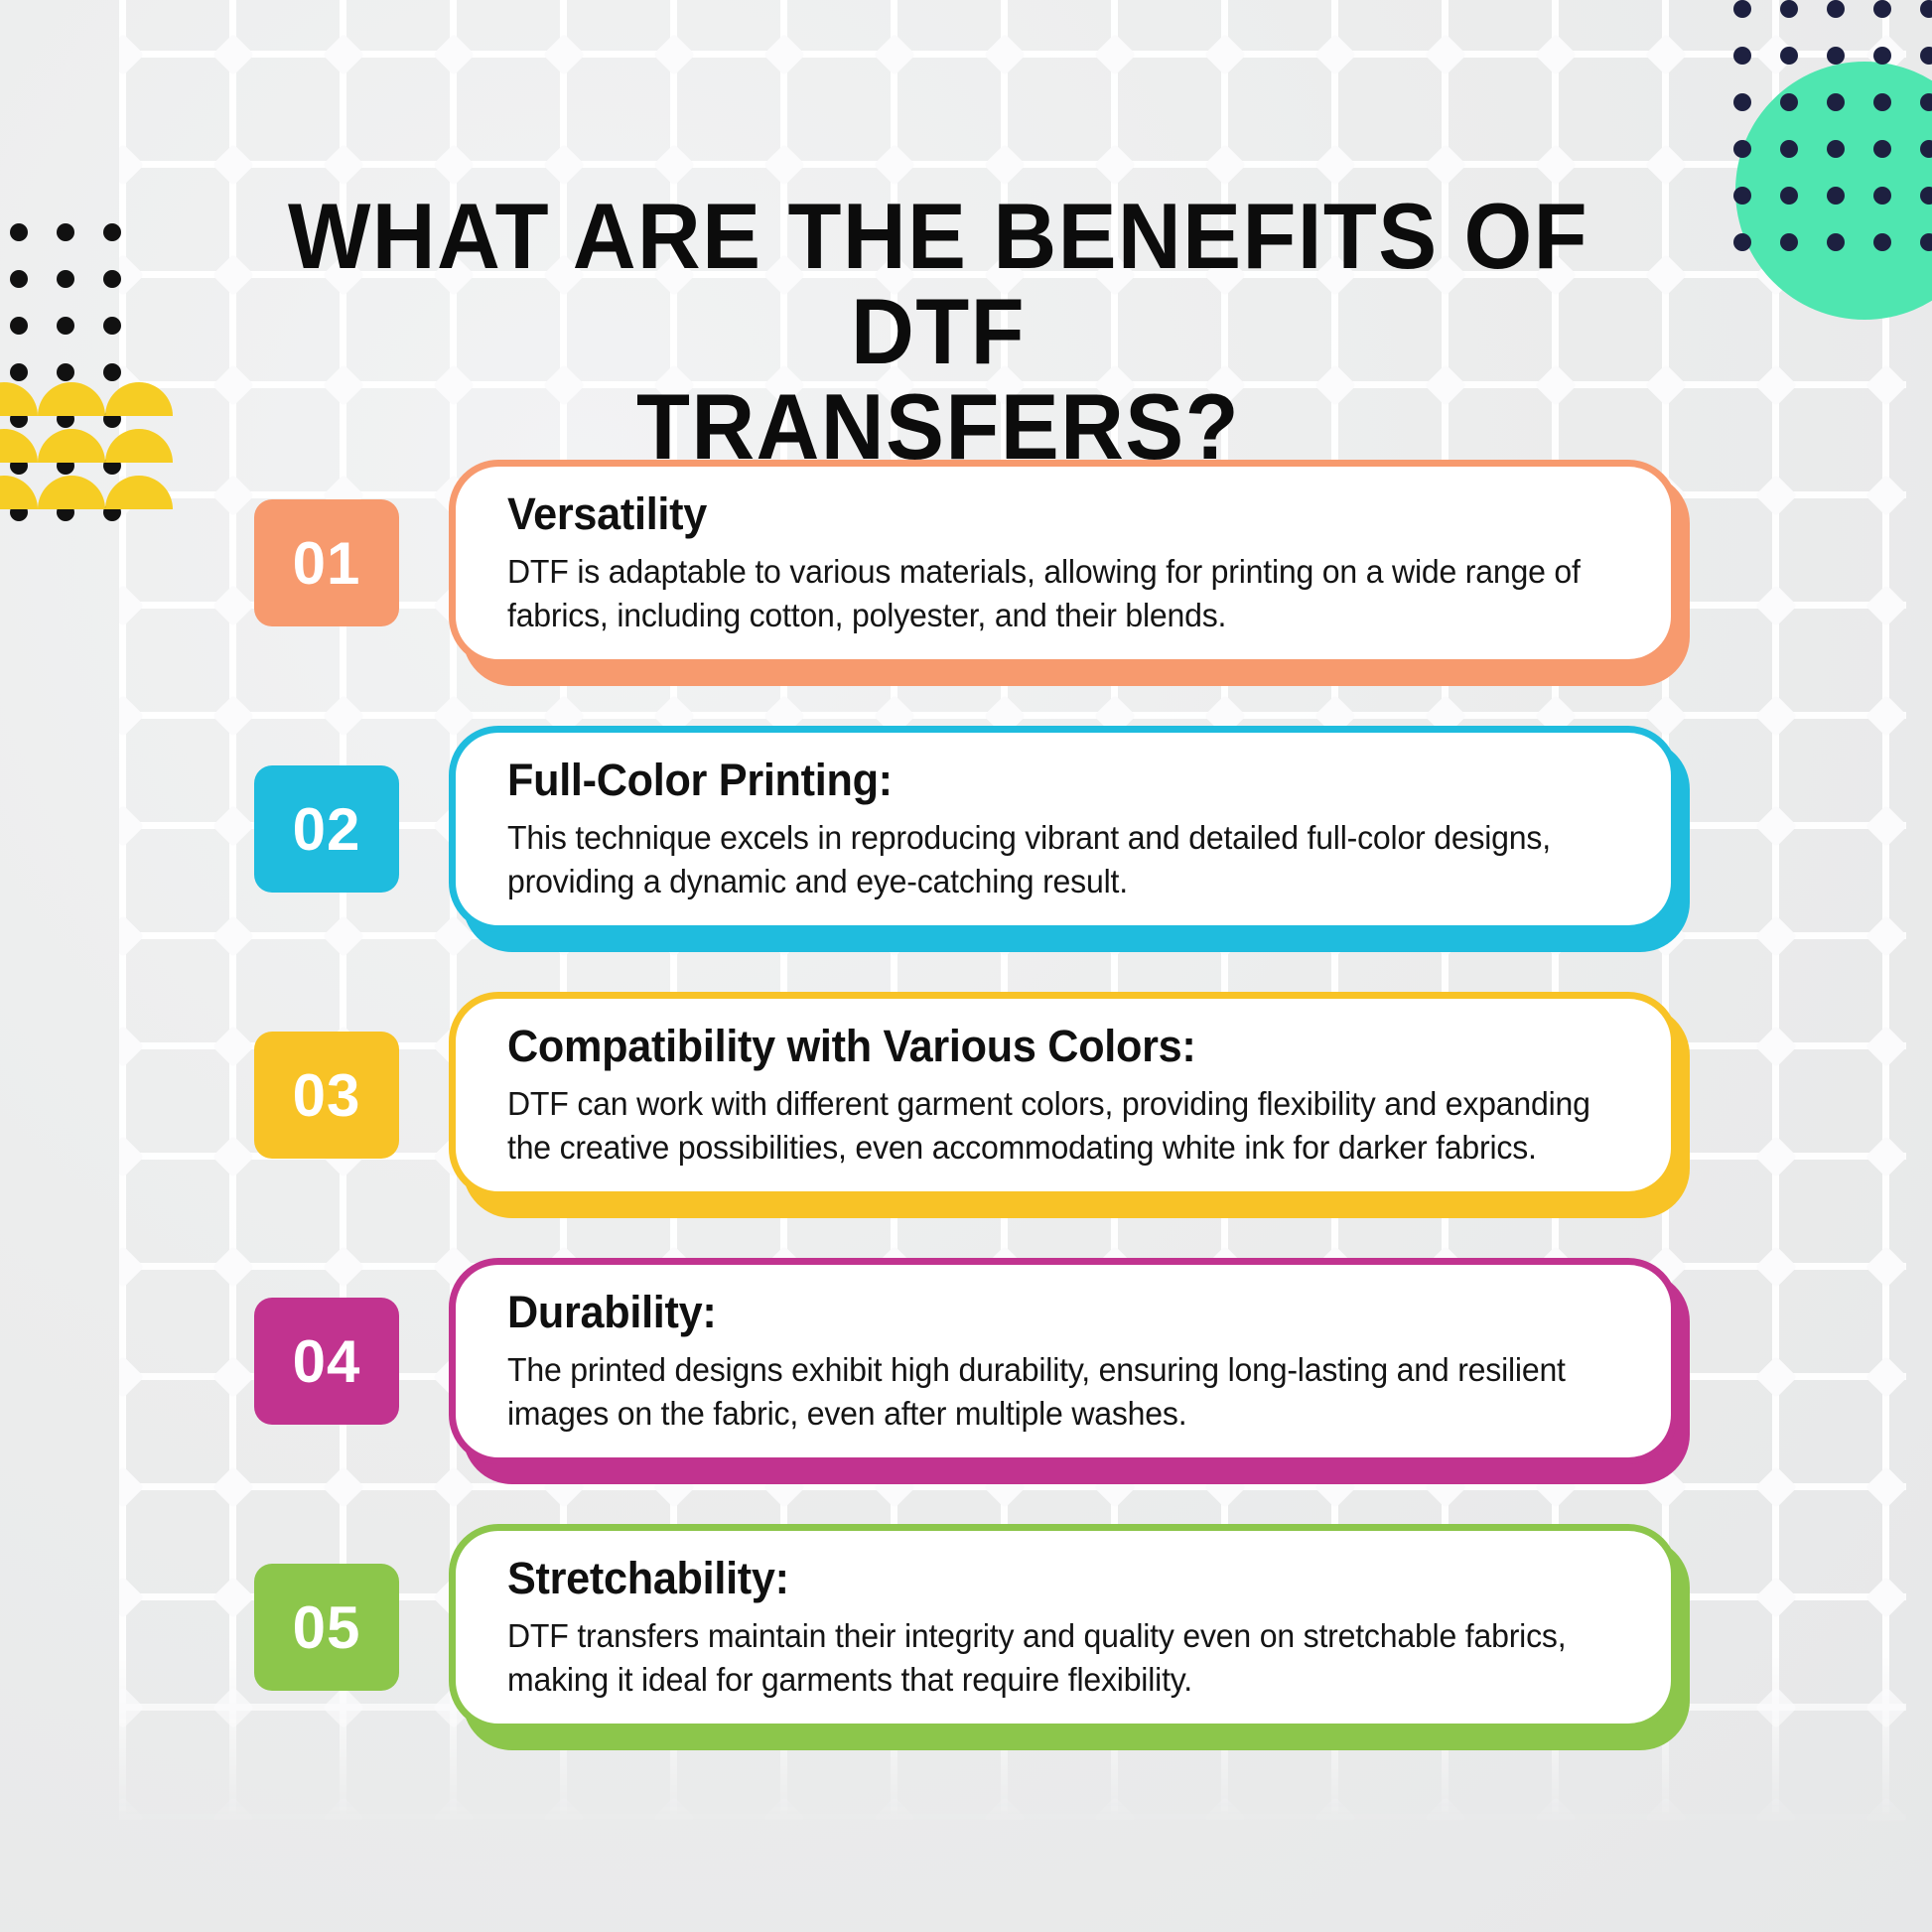 Image resolution: width=1932 pixels, height=1932 pixels. I want to click on page-title: WHAT ARE THE BENEFITS OF DTF TRANSFERS?, so click(938, 332).